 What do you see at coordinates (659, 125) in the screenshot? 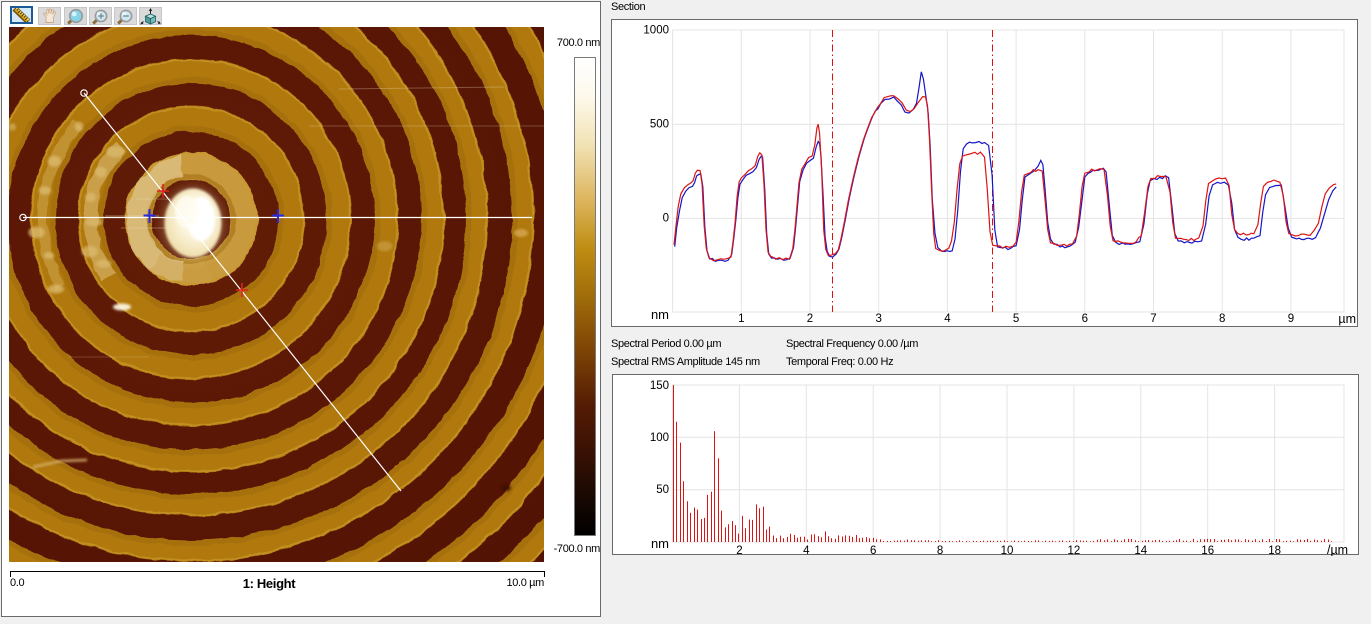
I see `svg-text: 500` at bounding box center [659, 125].